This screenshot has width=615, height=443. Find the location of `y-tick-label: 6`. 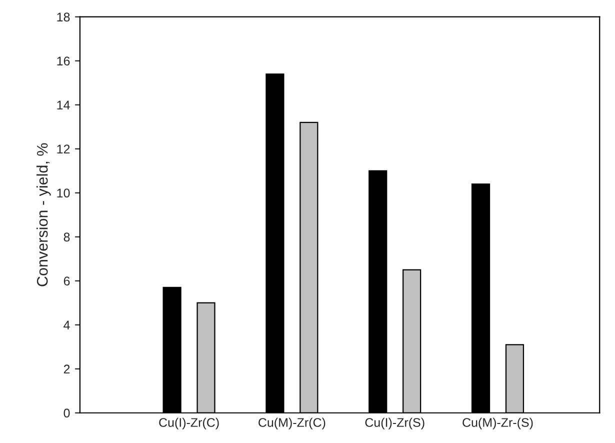

y-tick-label: 6 is located at coordinates (67, 281).